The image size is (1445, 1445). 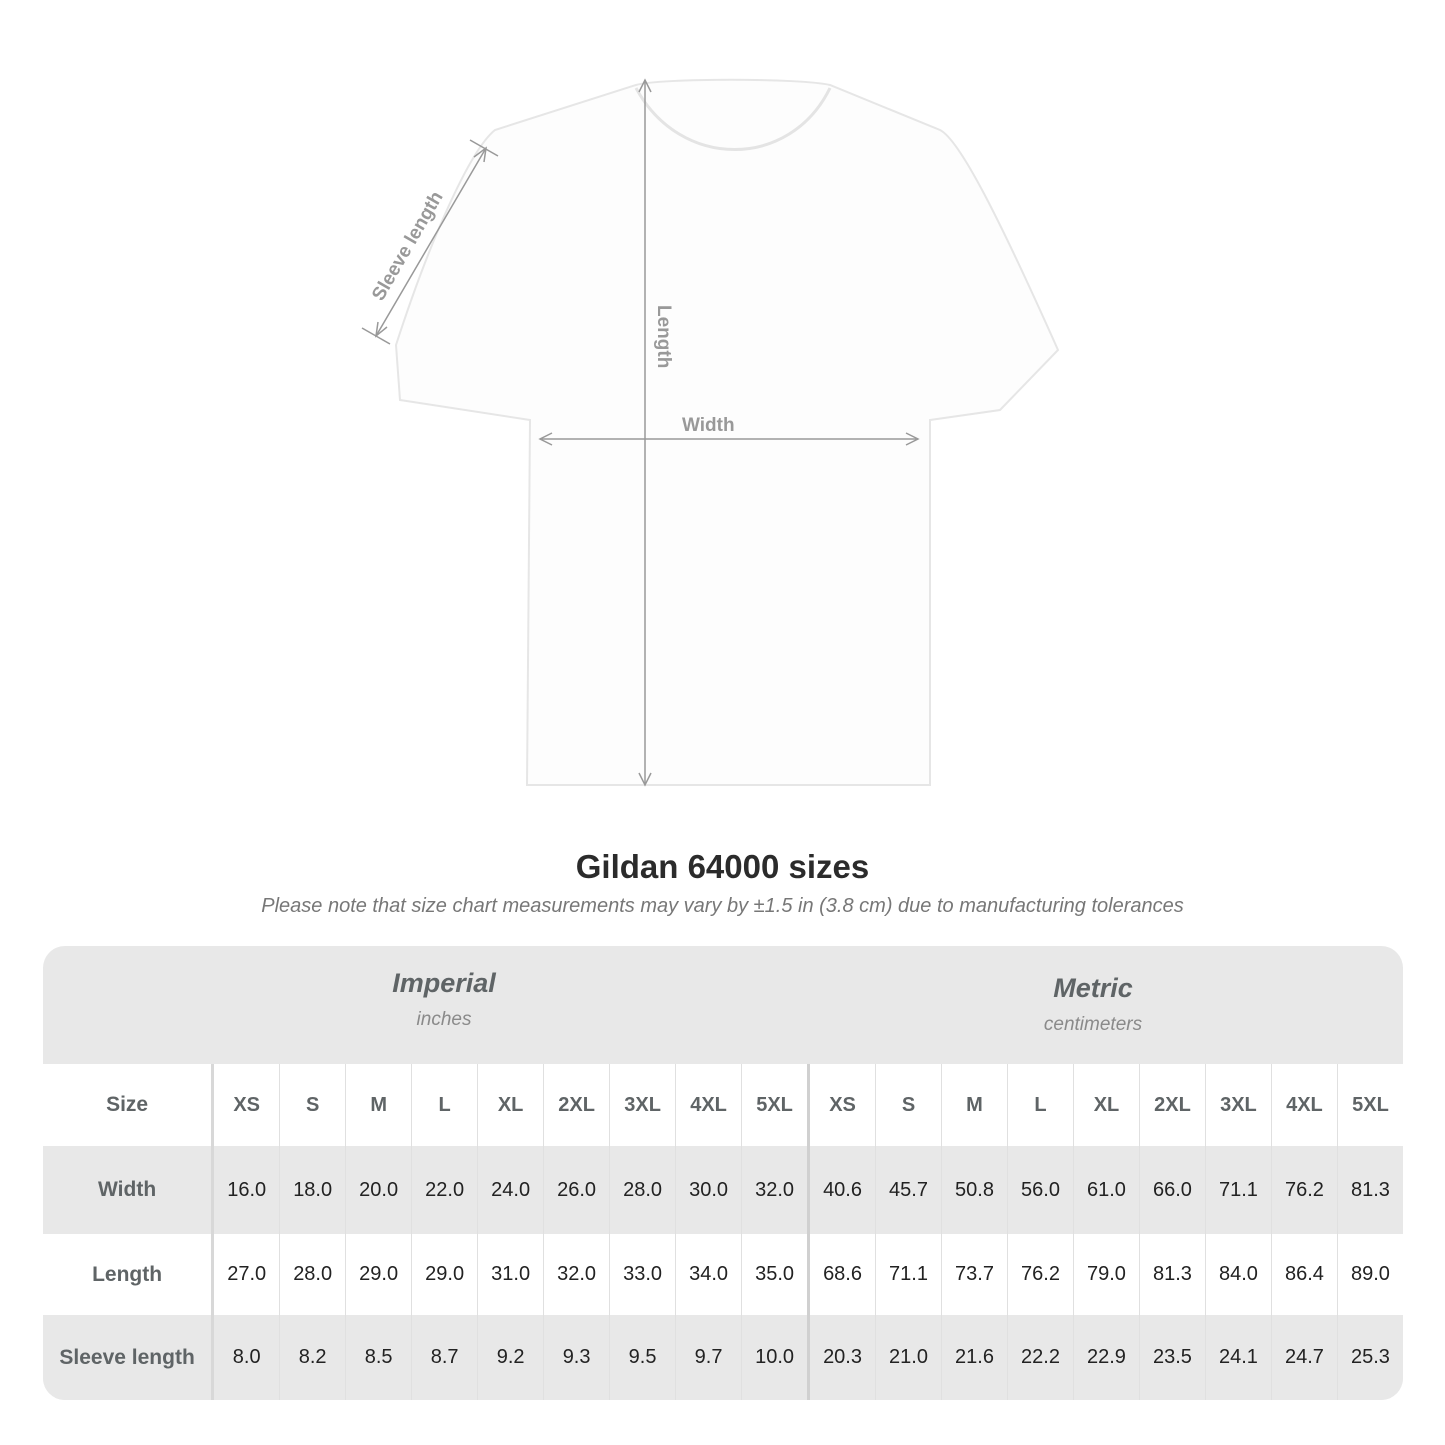 What do you see at coordinates (576, 1357) in the screenshot?
I see `imperial-value: 9.3` at bounding box center [576, 1357].